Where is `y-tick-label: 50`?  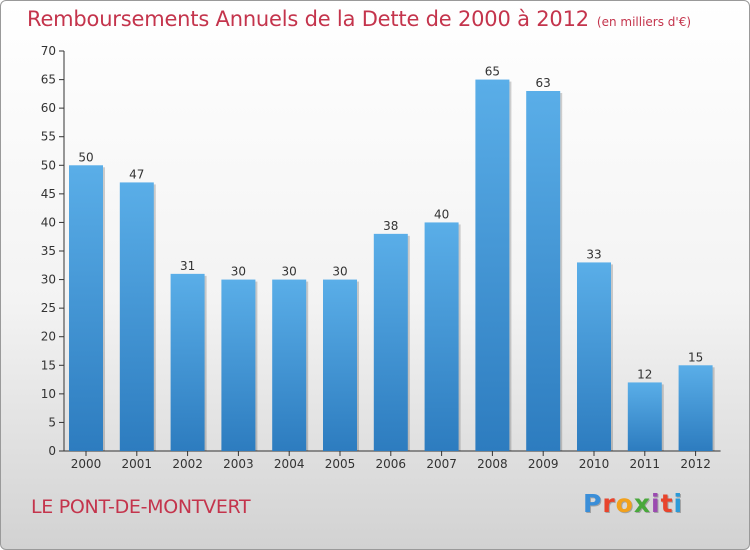 y-tick-label: 50 is located at coordinates (48, 165).